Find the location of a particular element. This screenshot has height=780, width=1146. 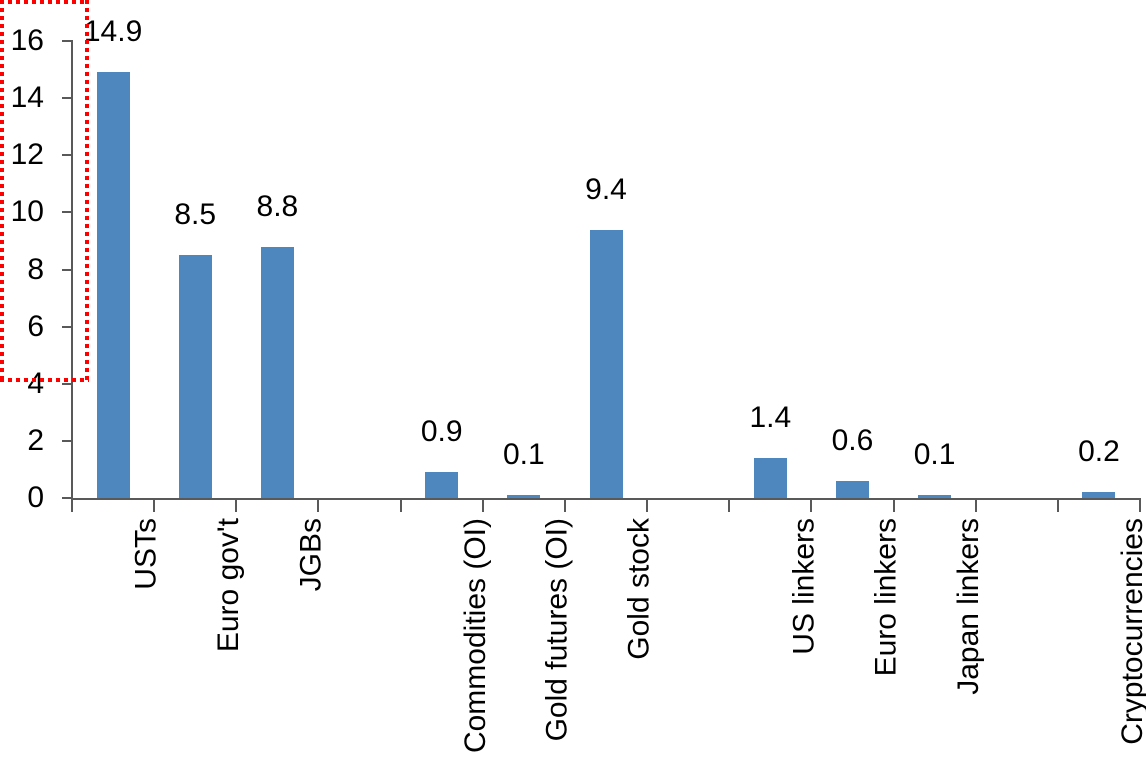

bar-value-label: 0.2 is located at coordinates (1099, 452).